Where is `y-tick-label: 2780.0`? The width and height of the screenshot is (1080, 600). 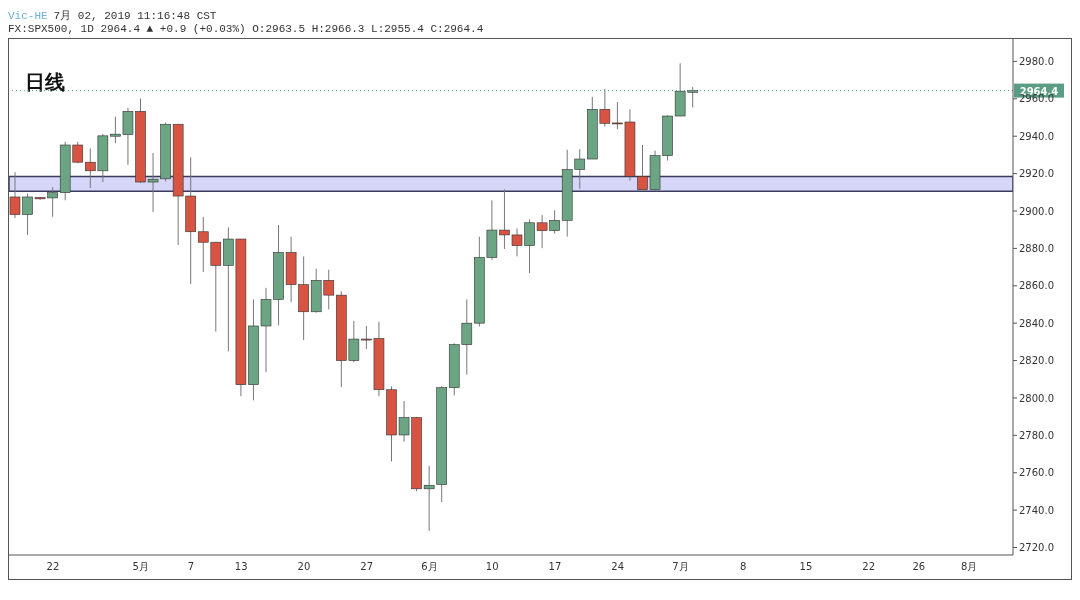 y-tick-label: 2780.0 is located at coordinates (1036, 435).